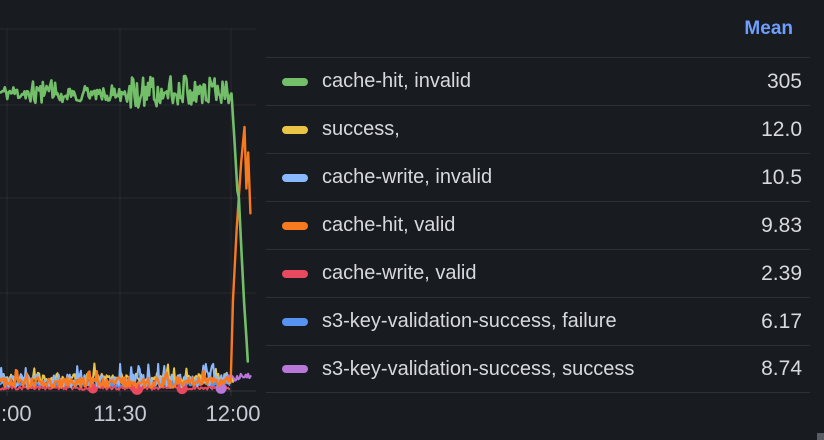 The height and width of the screenshot is (440, 824). What do you see at coordinates (389, 225) in the screenshot?
I see `series-label: cache-hit, valid` at bounding box center [389, 225].